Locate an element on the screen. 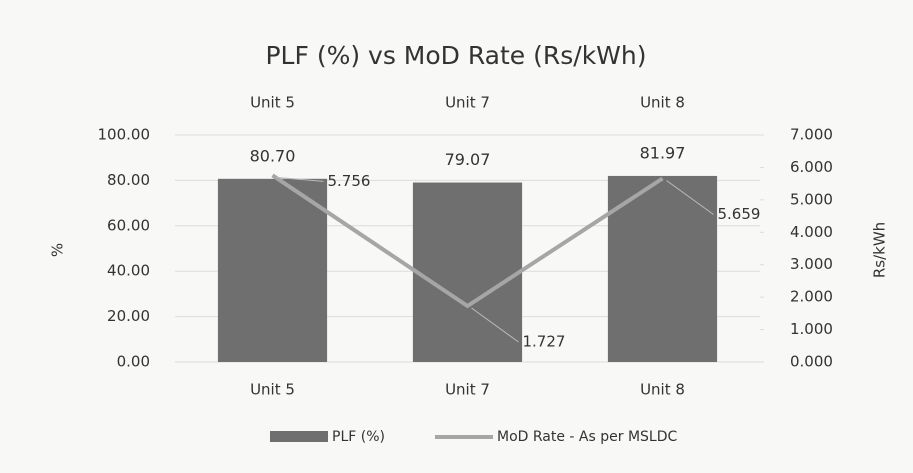 Image resolution: width=913 pixels, height=473 pixels. y2-tick-label: 7.000 is located at coordinates (811, 135).